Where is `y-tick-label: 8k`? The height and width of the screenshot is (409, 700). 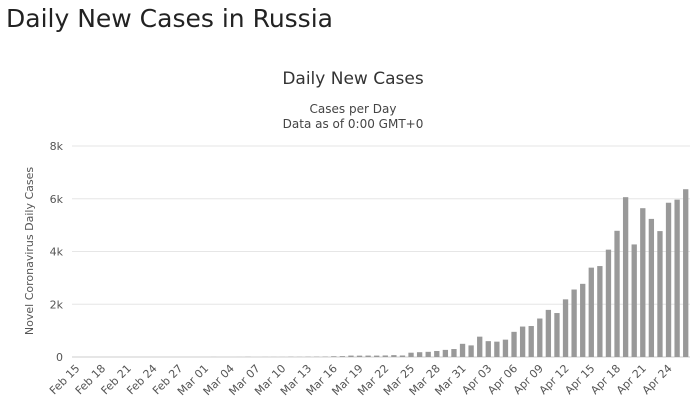 y-tick-label: 8k is located at coordinates (57, 146).